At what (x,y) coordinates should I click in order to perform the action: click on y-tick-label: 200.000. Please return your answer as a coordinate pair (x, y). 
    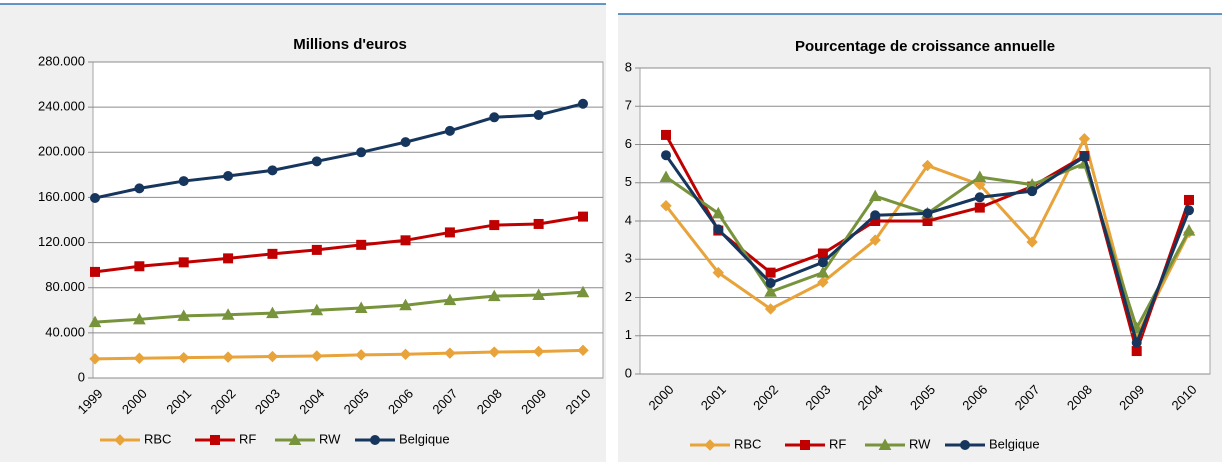
    Looking at the image, I should click on (61, 151).